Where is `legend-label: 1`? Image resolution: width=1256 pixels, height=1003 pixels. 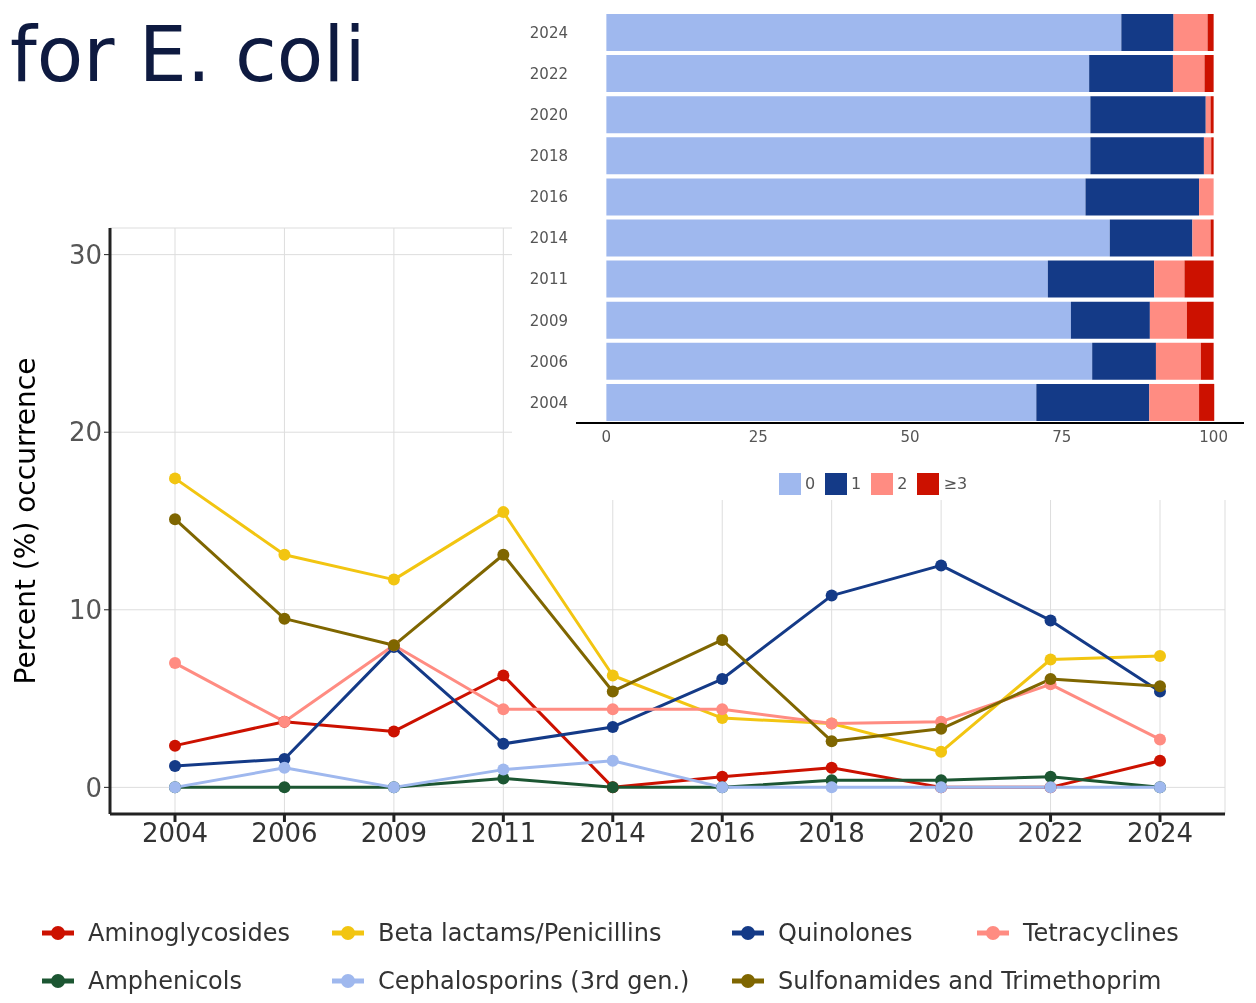
legend-label: 1 is located at coordinates (856, 483).